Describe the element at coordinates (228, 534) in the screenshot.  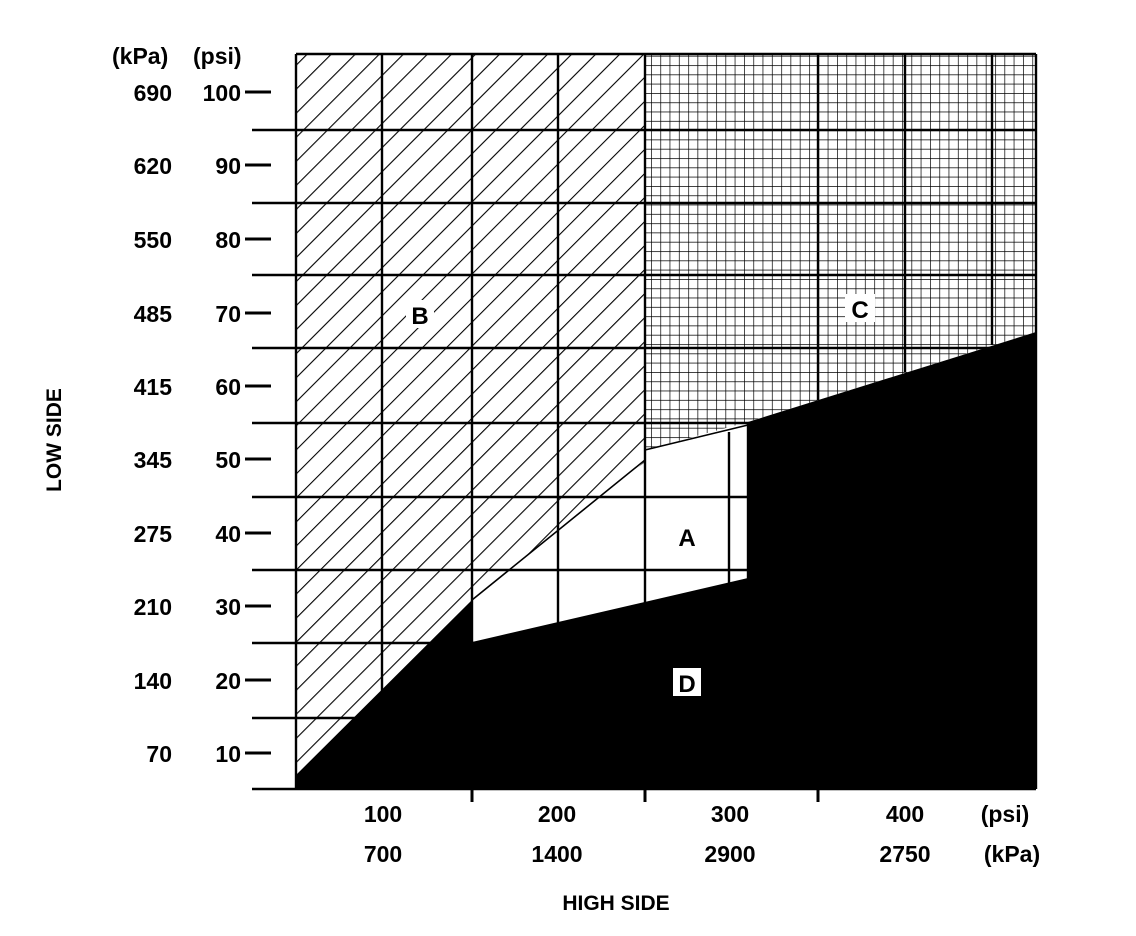
I see `low-side-psi-label: 40` at that location.